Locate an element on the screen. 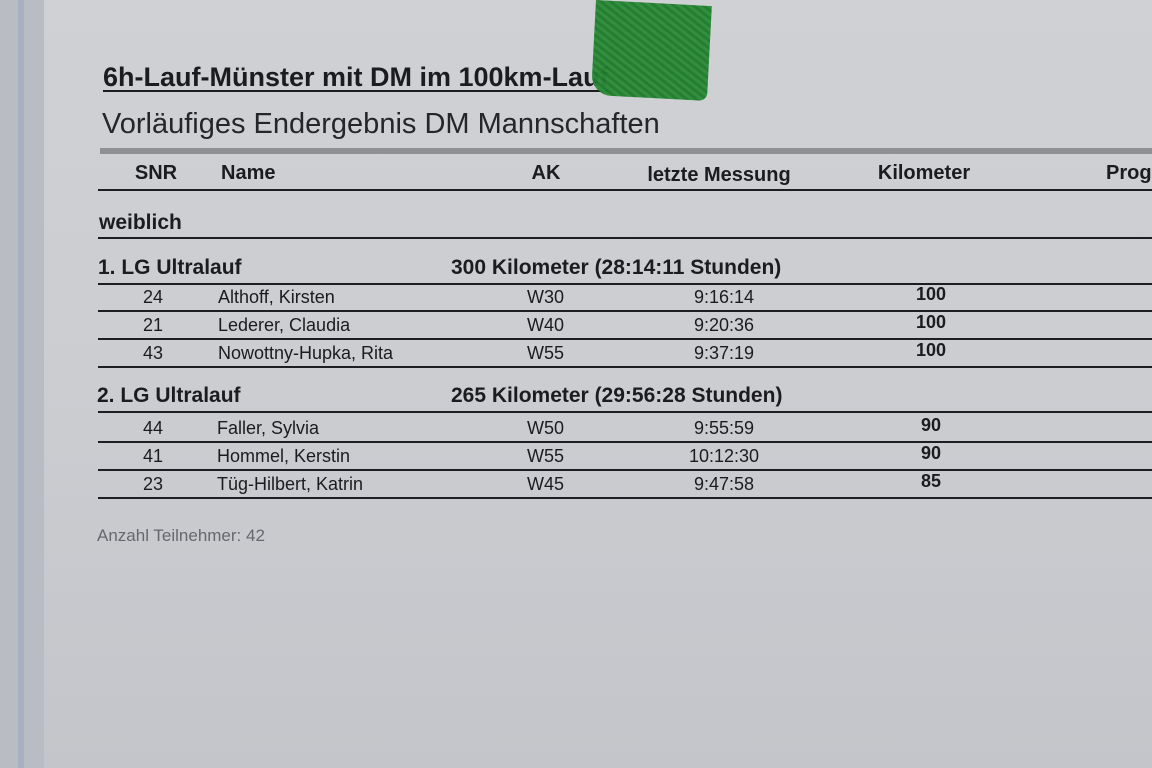 This screenshot has width=1152, height=768. cell-letzte-messung: 9:20:36 is located at coordinates (724, 325).